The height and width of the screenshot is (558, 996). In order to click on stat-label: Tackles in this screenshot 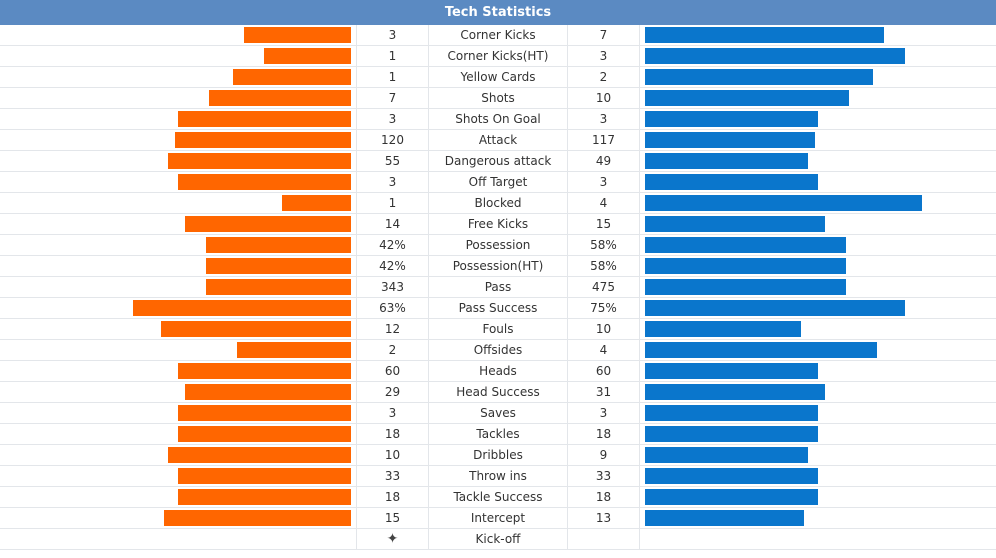, I will do `click(498, 434)`.